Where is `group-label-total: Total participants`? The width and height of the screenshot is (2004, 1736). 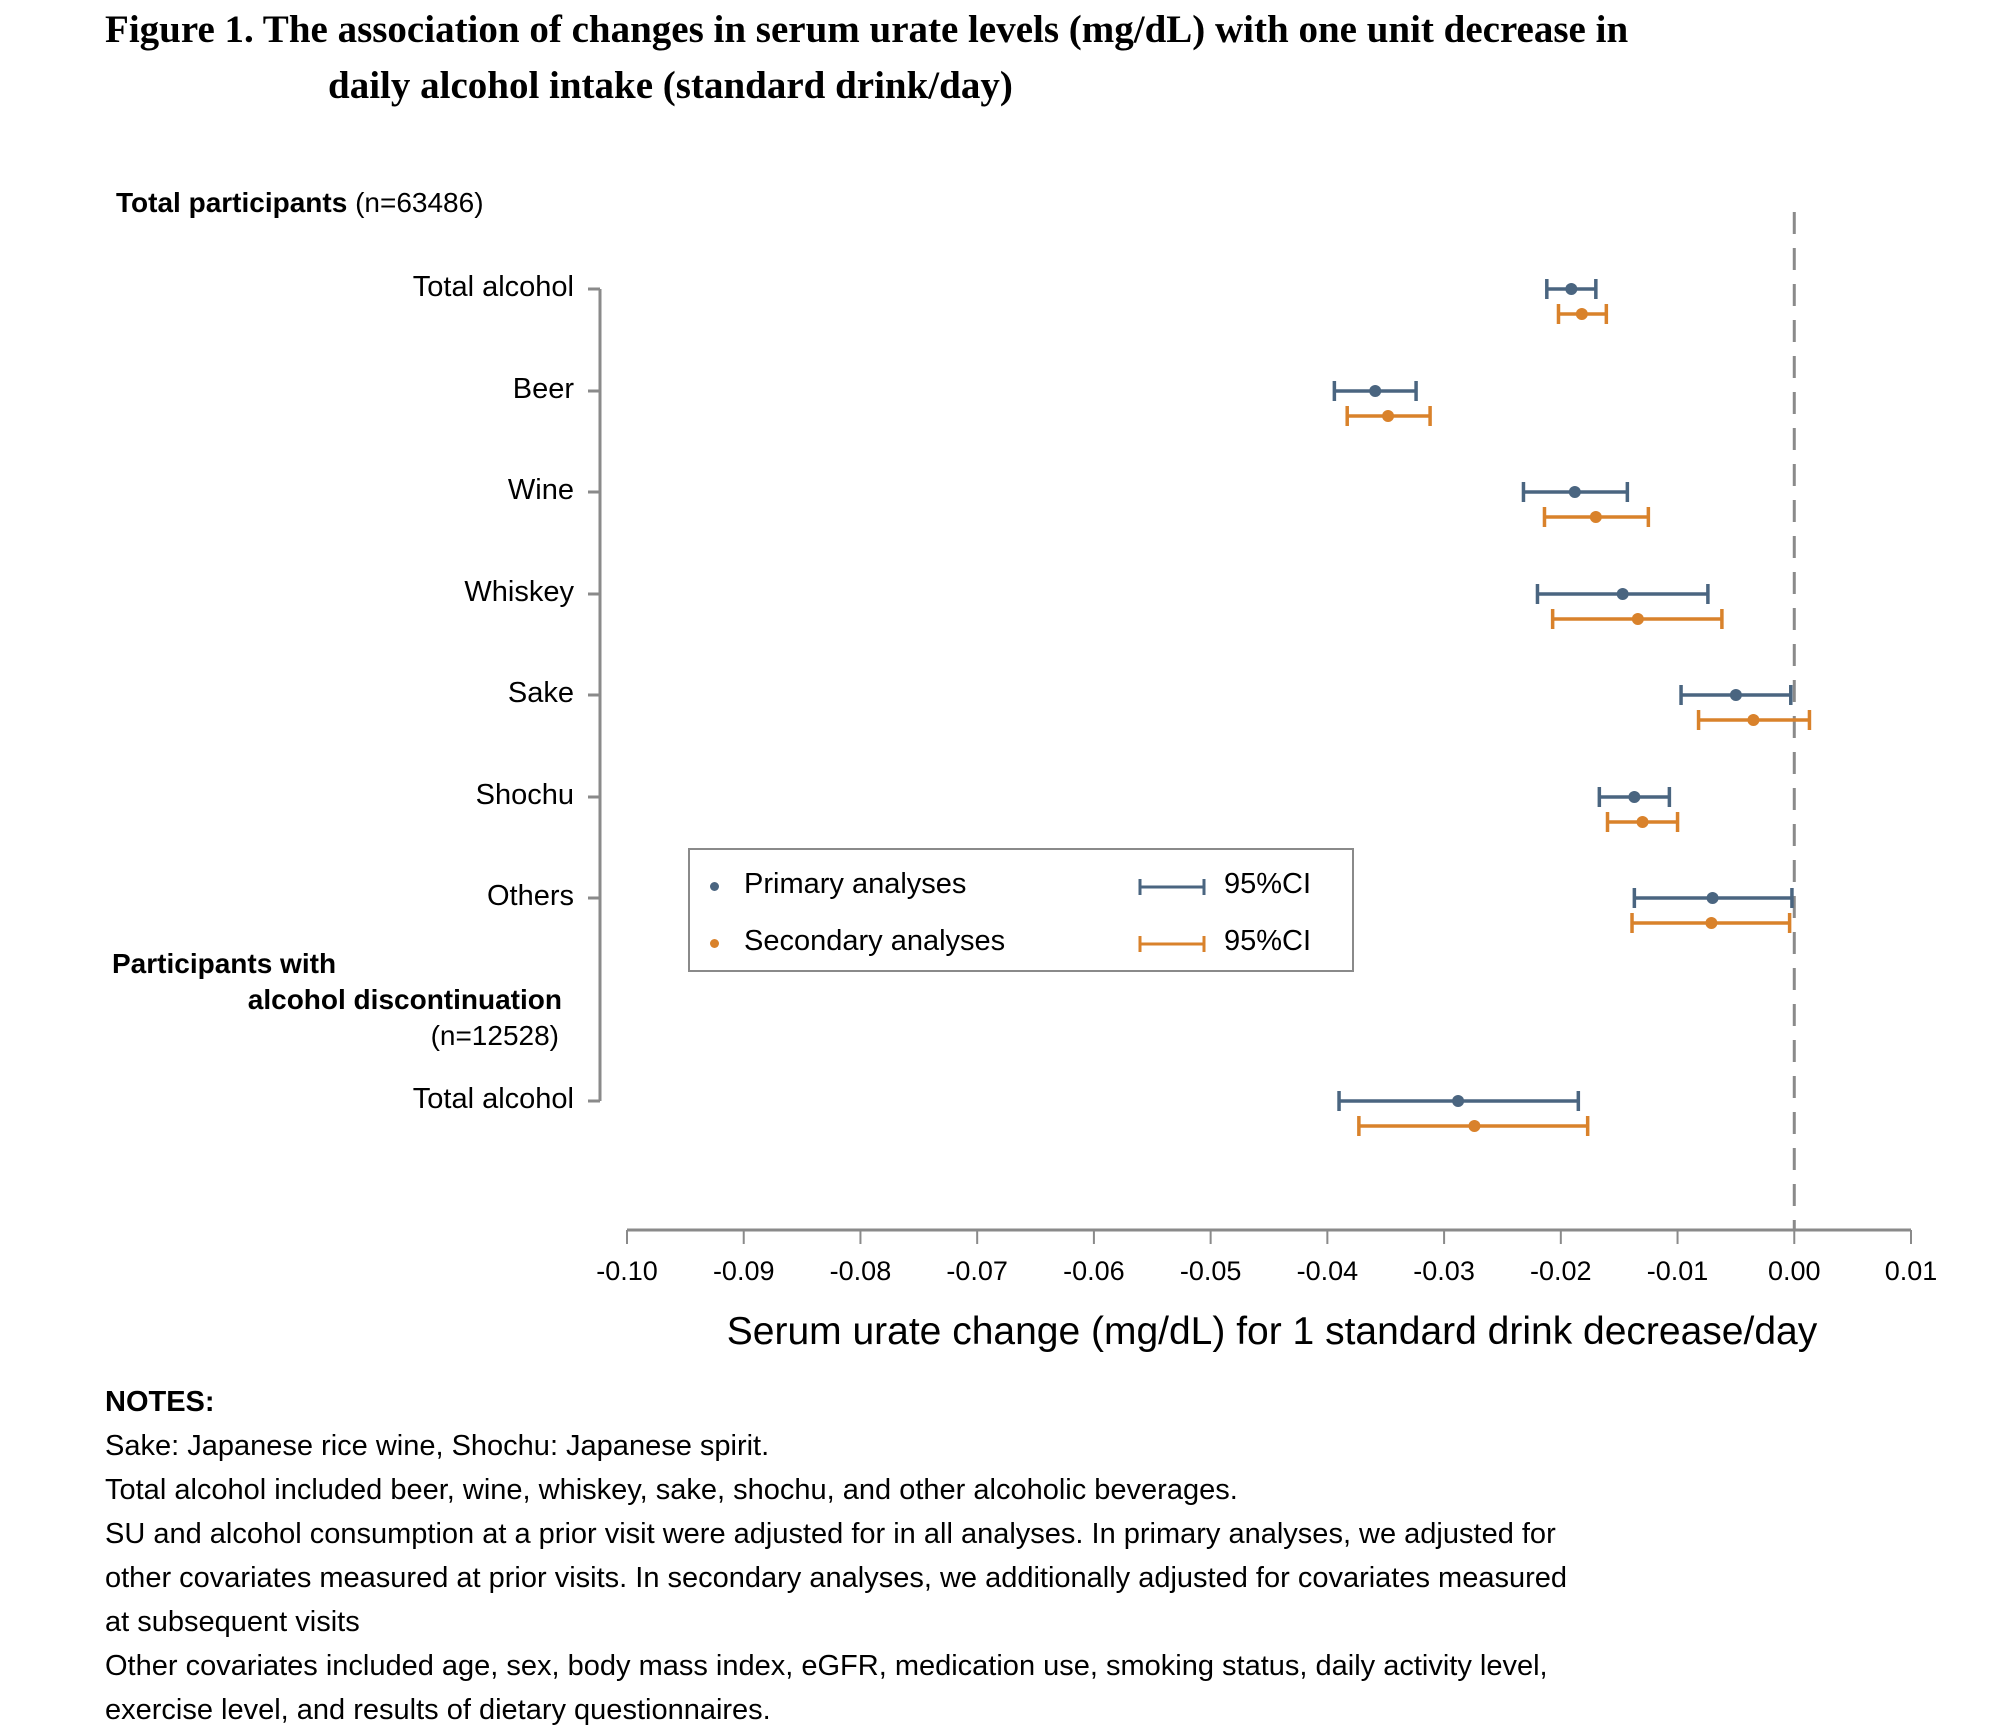 group-label-total: Total participants is located at coordinates (232, 202).